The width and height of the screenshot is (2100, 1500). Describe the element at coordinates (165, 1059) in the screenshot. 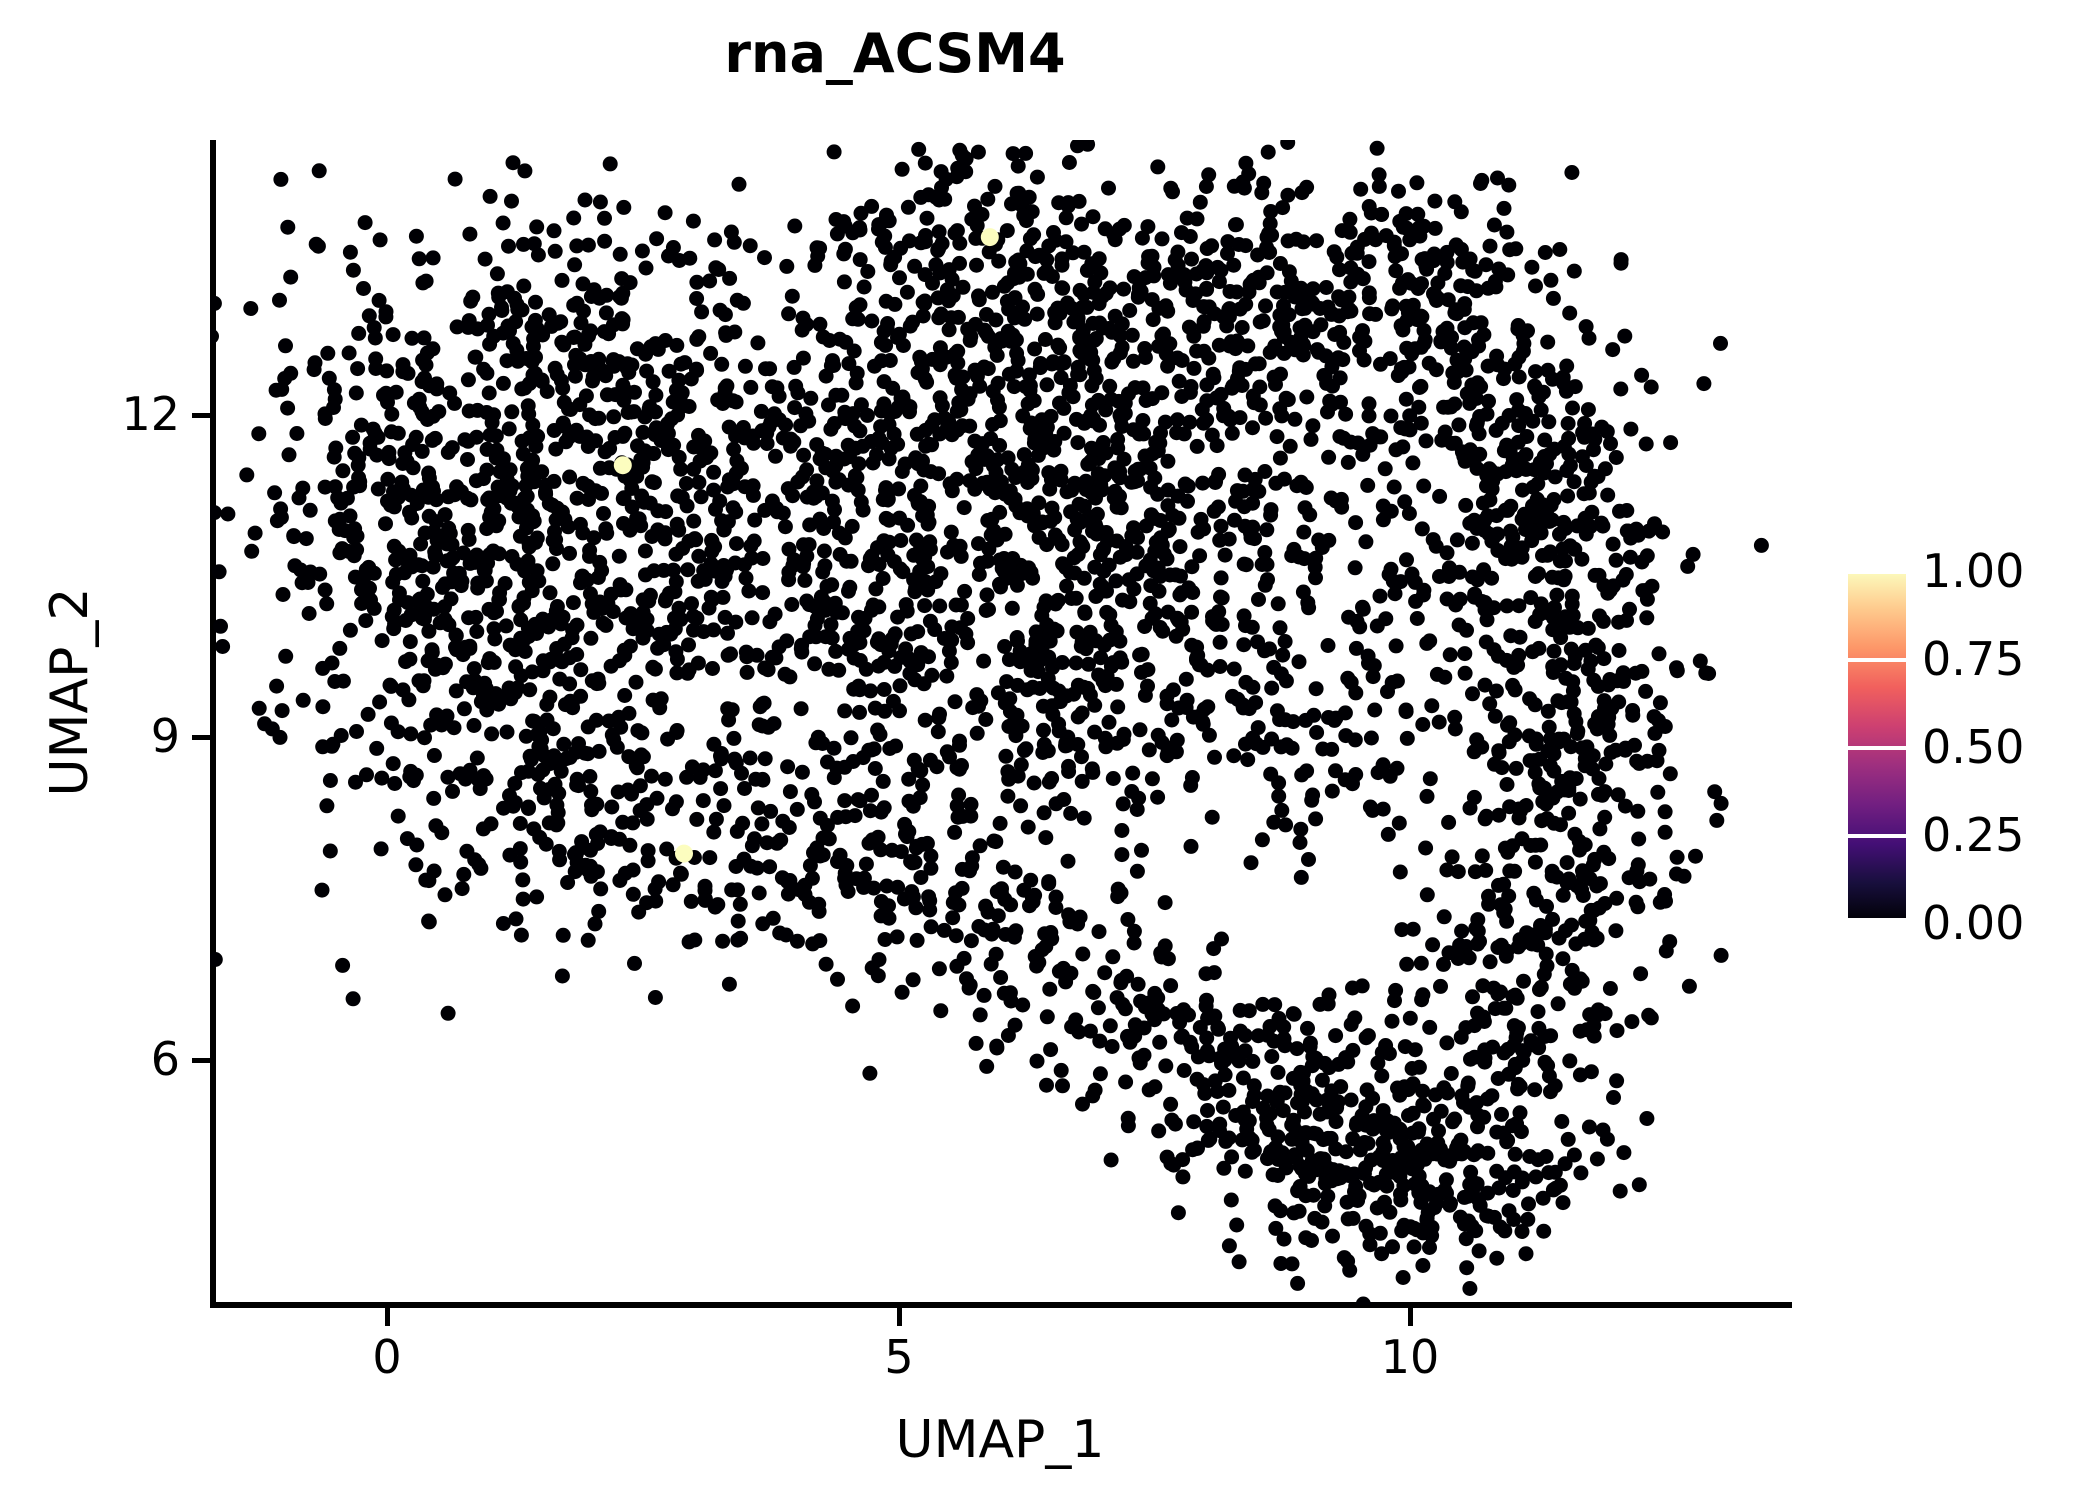

I see `y-tick-label-6: 6` at that location.